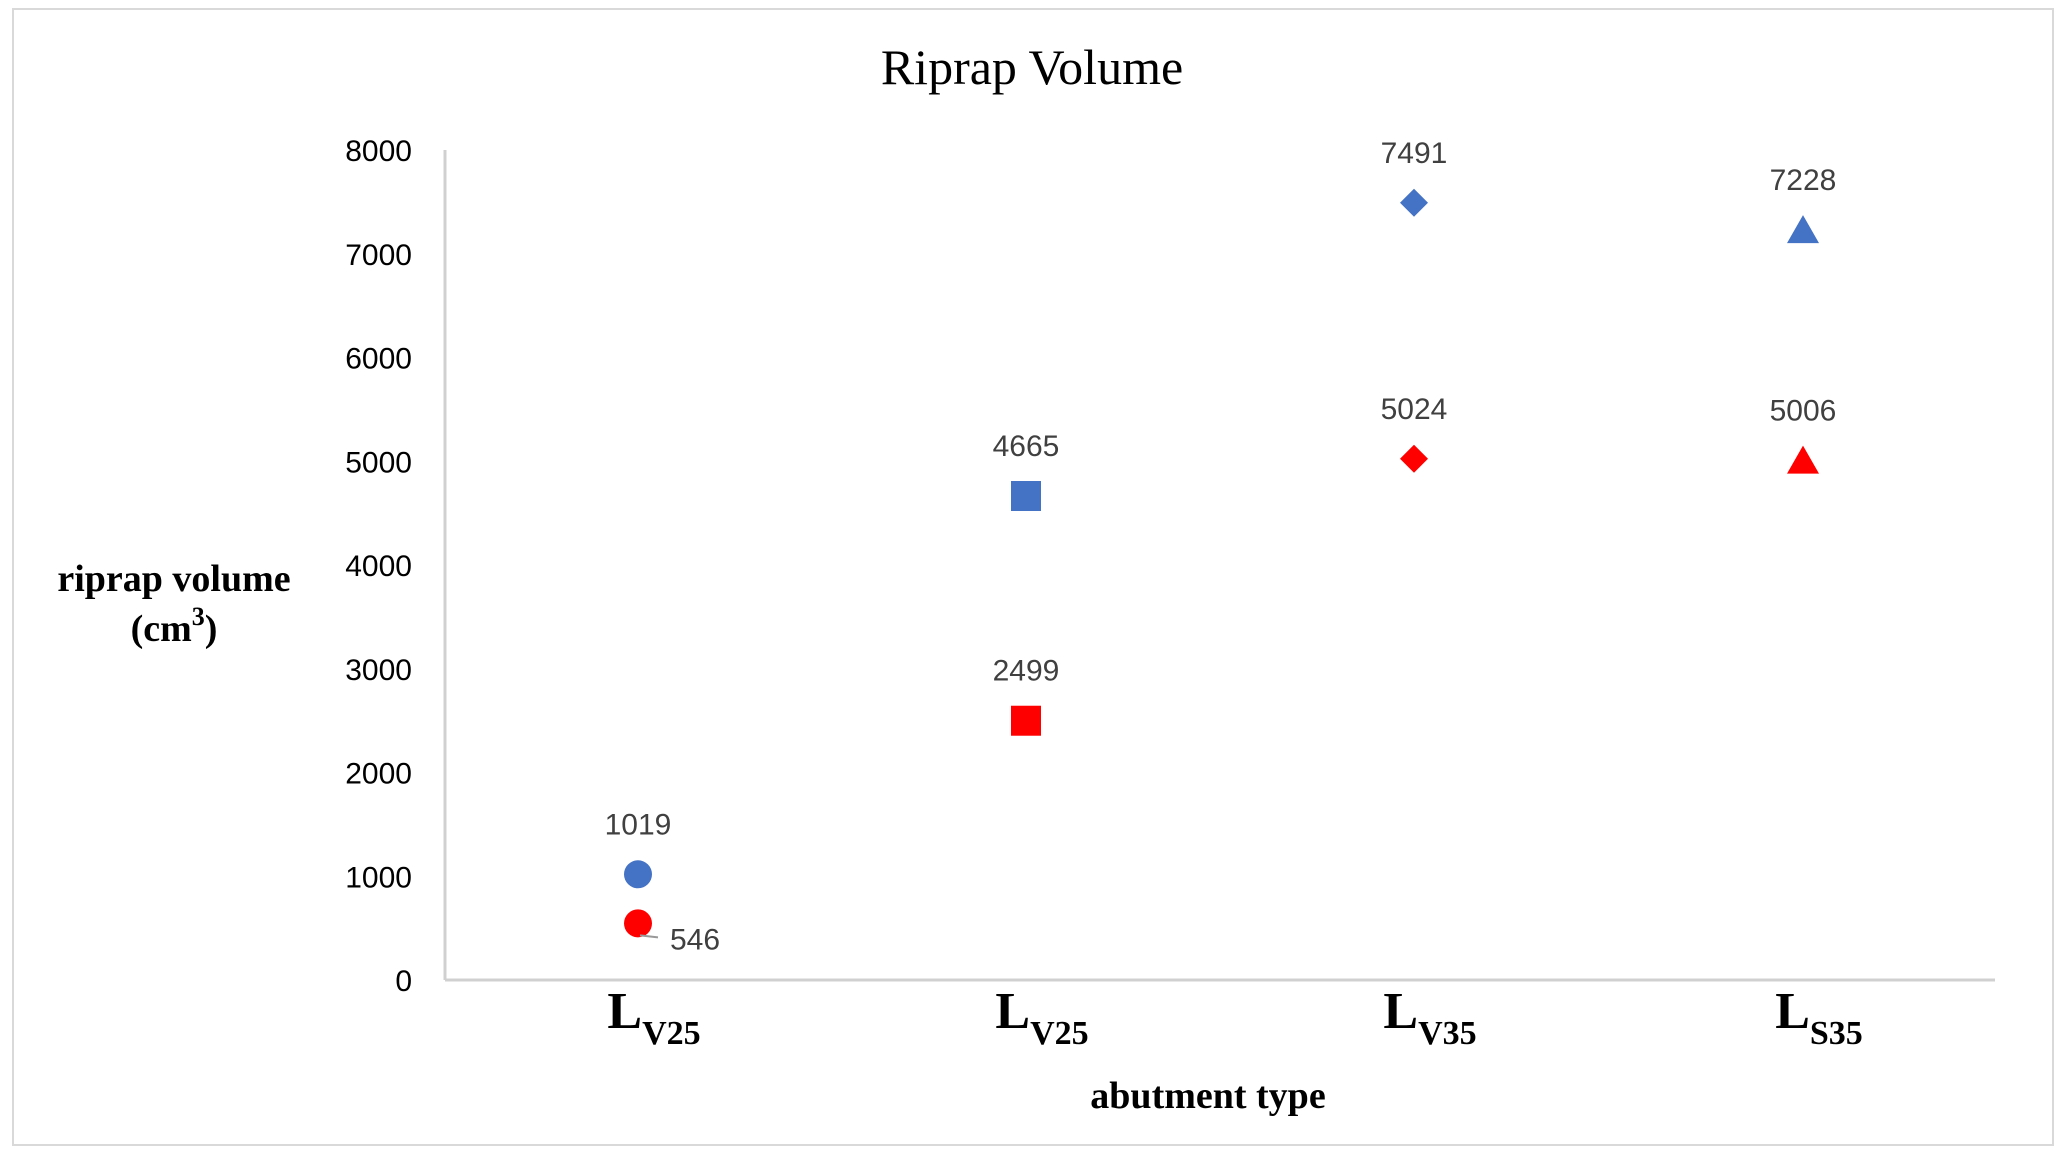 This screenshot has width=2070, height=1156. What do you see at coordinates (161, 629) in the screenshot?
I see `y-axis-label-unit: (cm` at bounding box center [161, 629].